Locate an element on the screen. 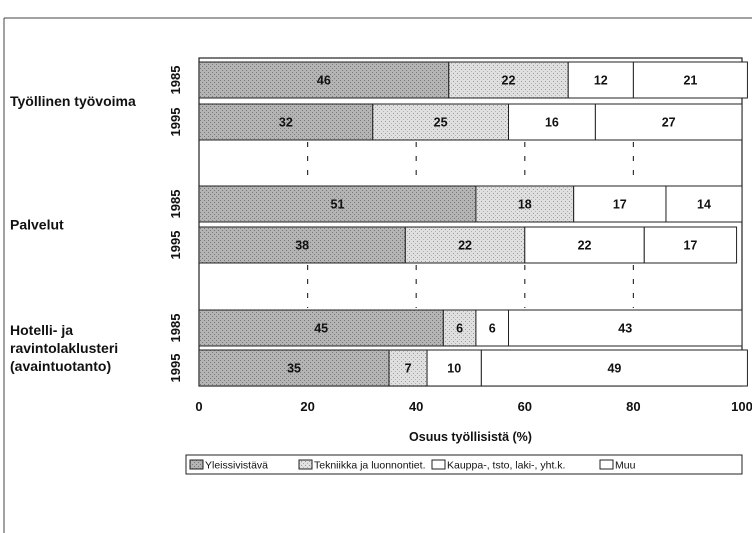  legend-label: Muu is located at coordinates (625, 466).